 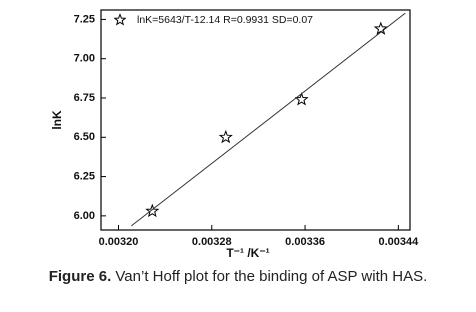 What do you see at coordinates (120, 19) in the screenshot?
I see `legend-marker` at bounding box center [120, 19].